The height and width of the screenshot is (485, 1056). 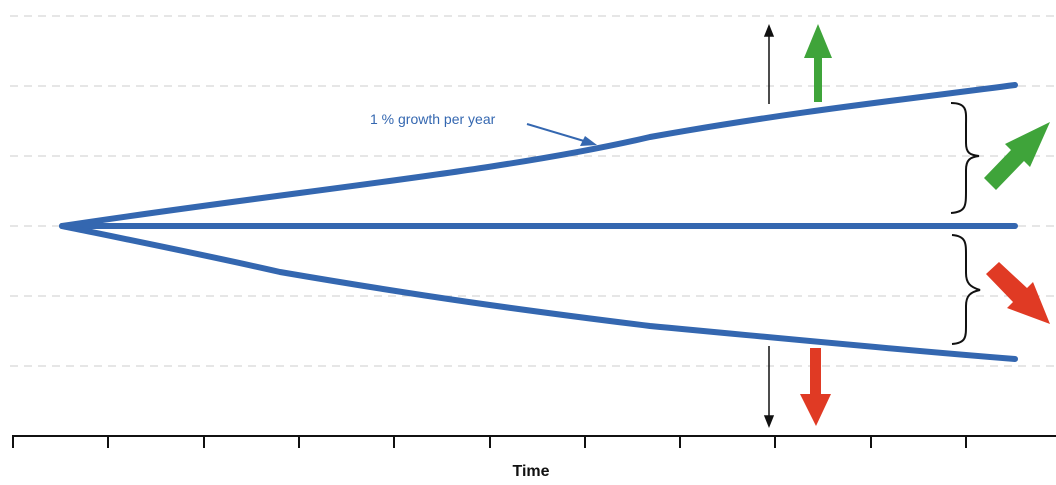 I want to click on growth-annotation: 1 % growth per year, so click(x=433, y=119).